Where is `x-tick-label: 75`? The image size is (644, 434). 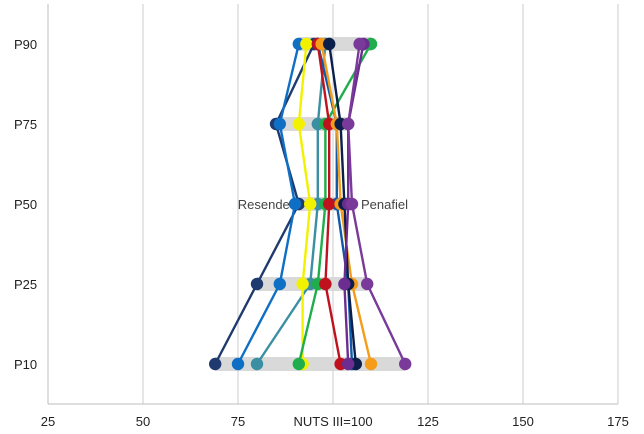 x-tick-label: 75 is located at coordinates (238, 421).